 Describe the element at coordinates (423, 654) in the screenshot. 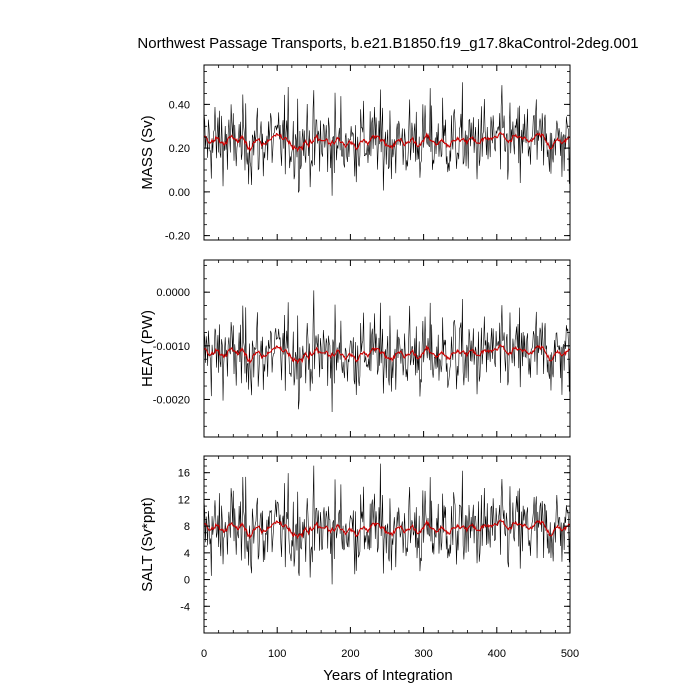

I see `x-tick-label-3: 300` at that location.